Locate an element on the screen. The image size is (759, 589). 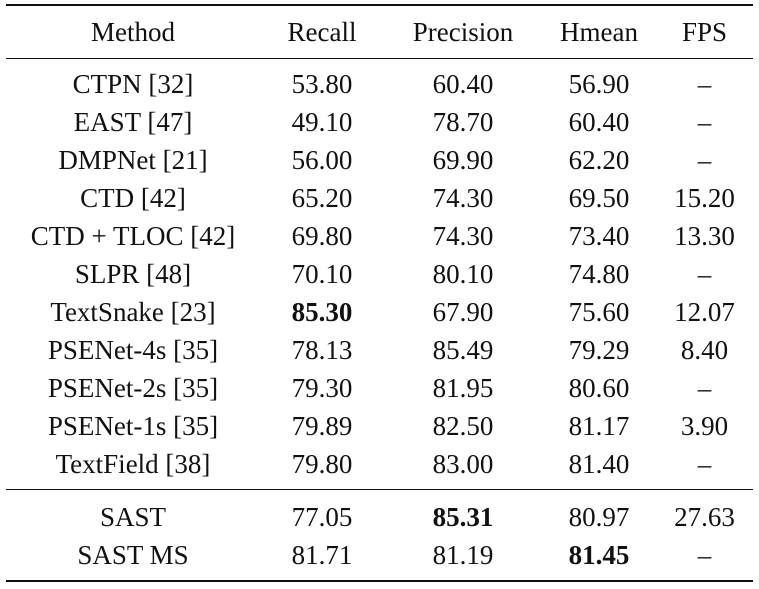
fps-cell: 27.63 is located at coordinates (704, 512).